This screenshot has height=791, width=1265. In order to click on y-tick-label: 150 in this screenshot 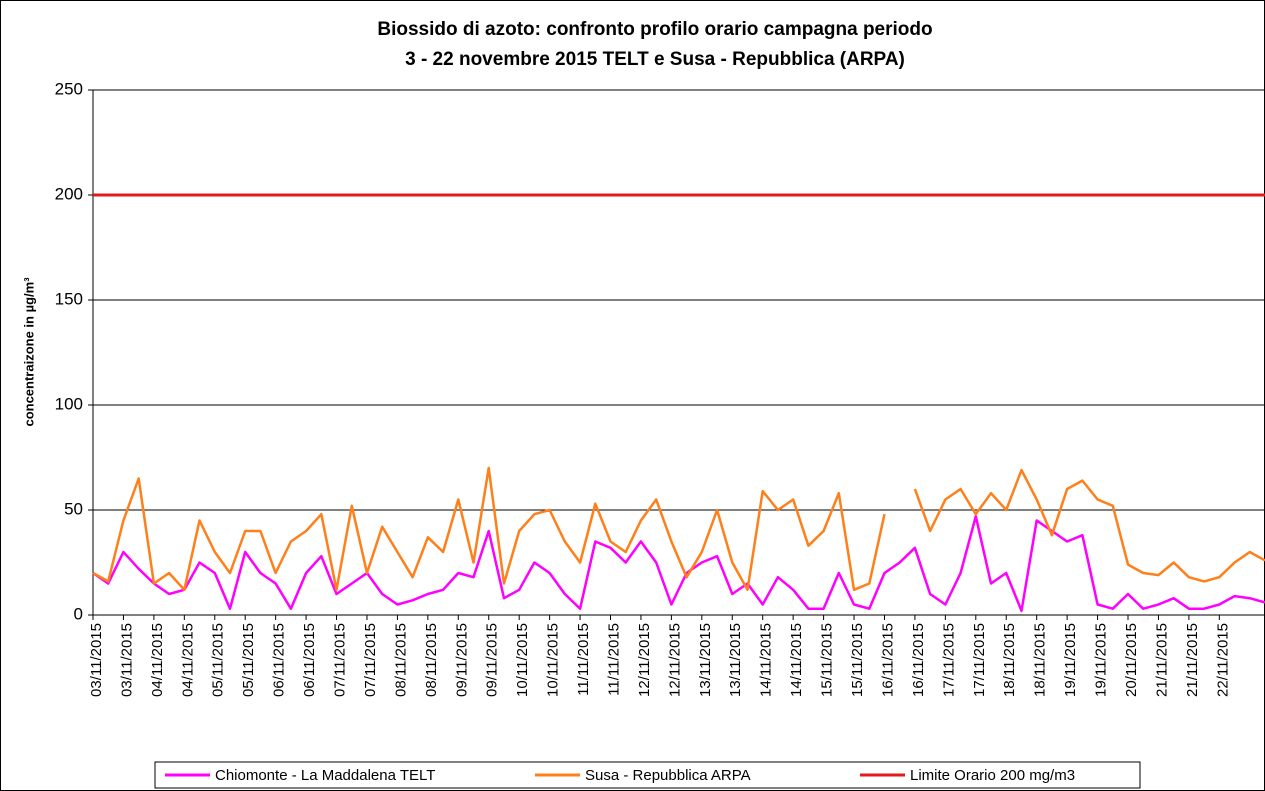, I will do `click(69, 298)`.